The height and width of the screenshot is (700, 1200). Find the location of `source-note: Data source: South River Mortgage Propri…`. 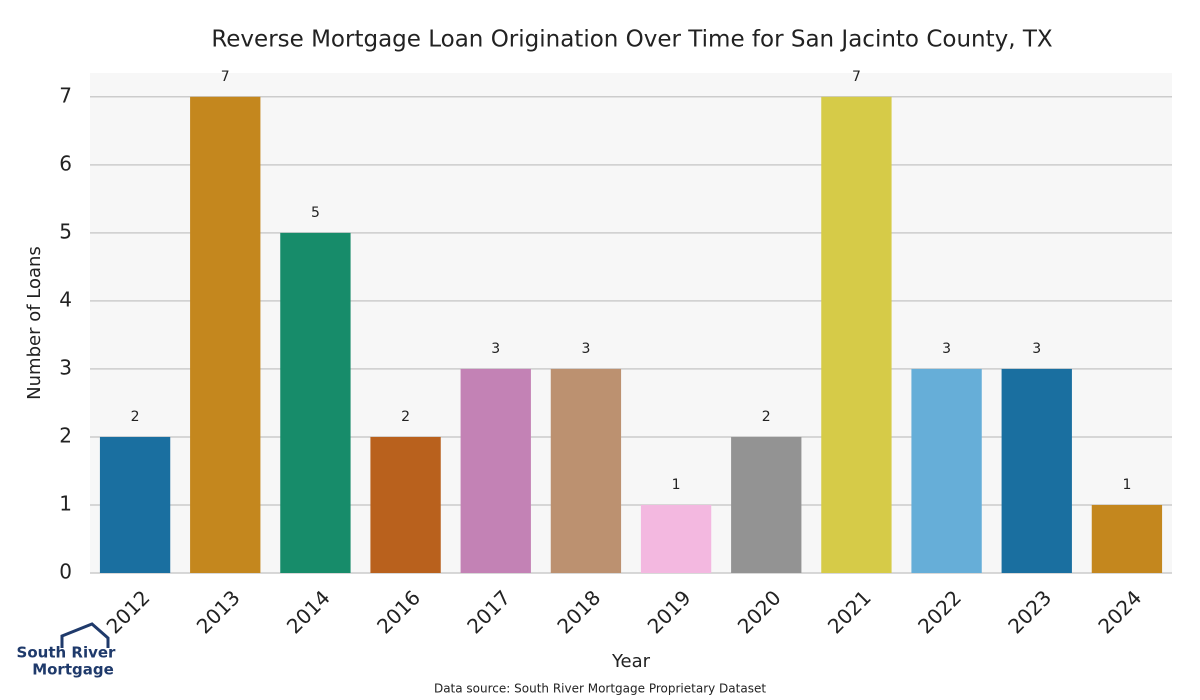

source-note: Data source: South River Mortgage Propri… is located at coordinates (600, 689).